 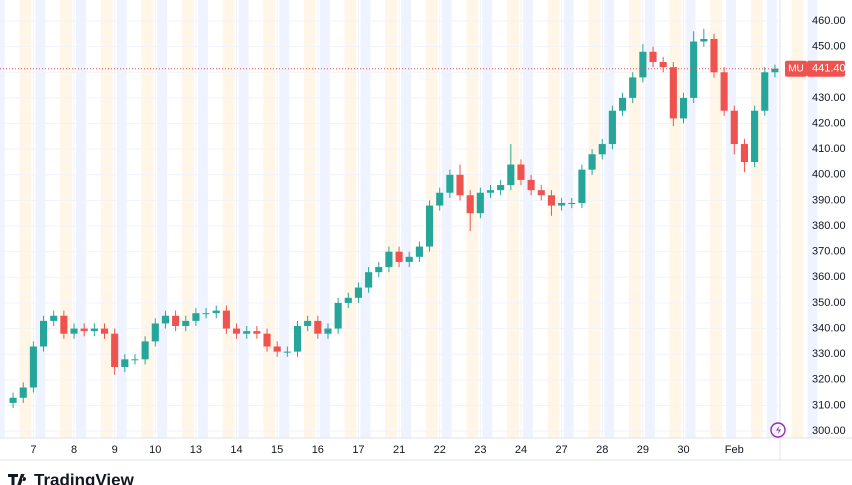 What do you see at coordinates (602, 450) in the screenshot?
I see `x-tick-label: 28` at bounding box center [602, 450].